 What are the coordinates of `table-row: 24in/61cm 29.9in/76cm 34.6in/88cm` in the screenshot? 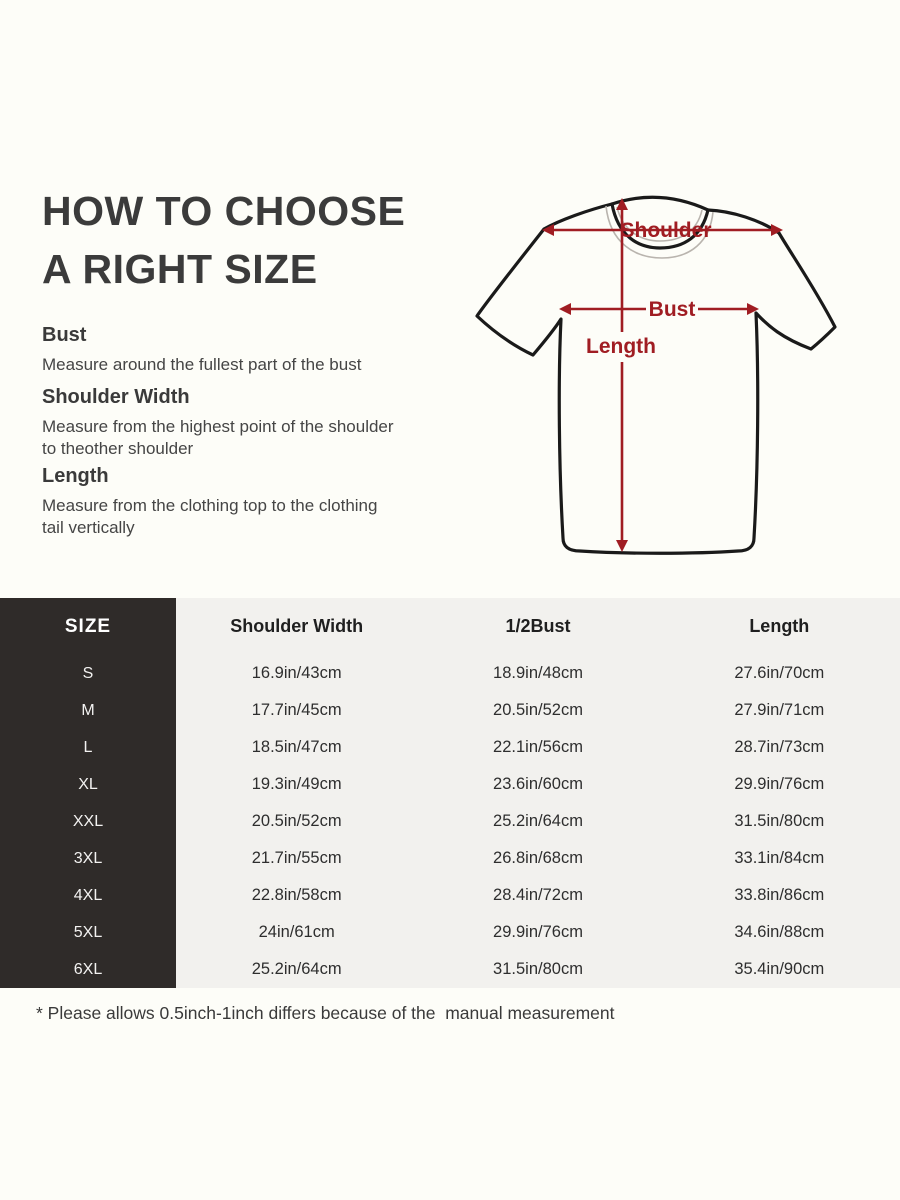 It's located at (538, 932).